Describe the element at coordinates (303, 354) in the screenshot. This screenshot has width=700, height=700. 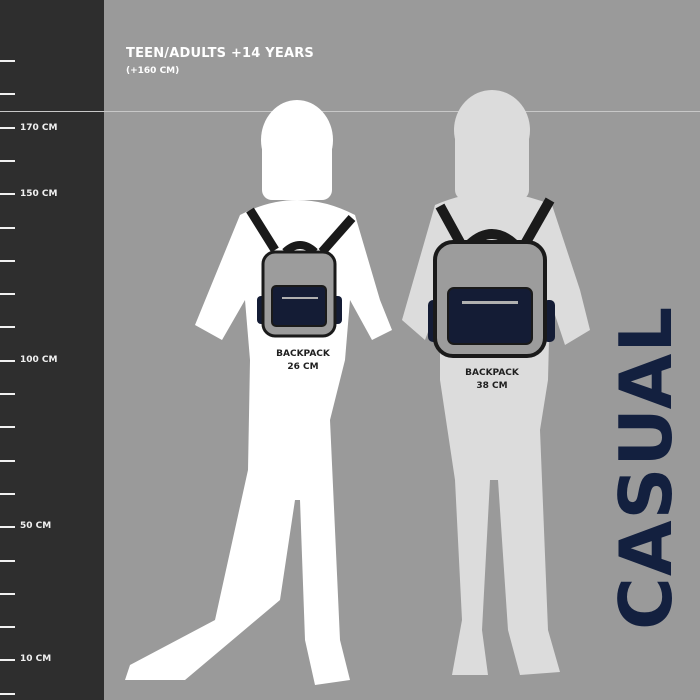
I see `backpack-small-name: BACKPACK` at that location.